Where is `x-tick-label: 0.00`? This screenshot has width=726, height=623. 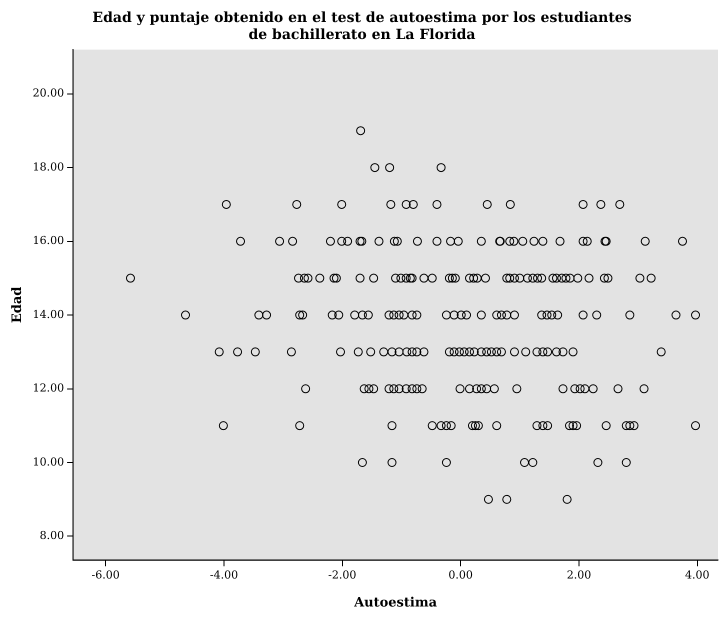 x-tick-label: 0.00 is located at coordinates (460, 575).